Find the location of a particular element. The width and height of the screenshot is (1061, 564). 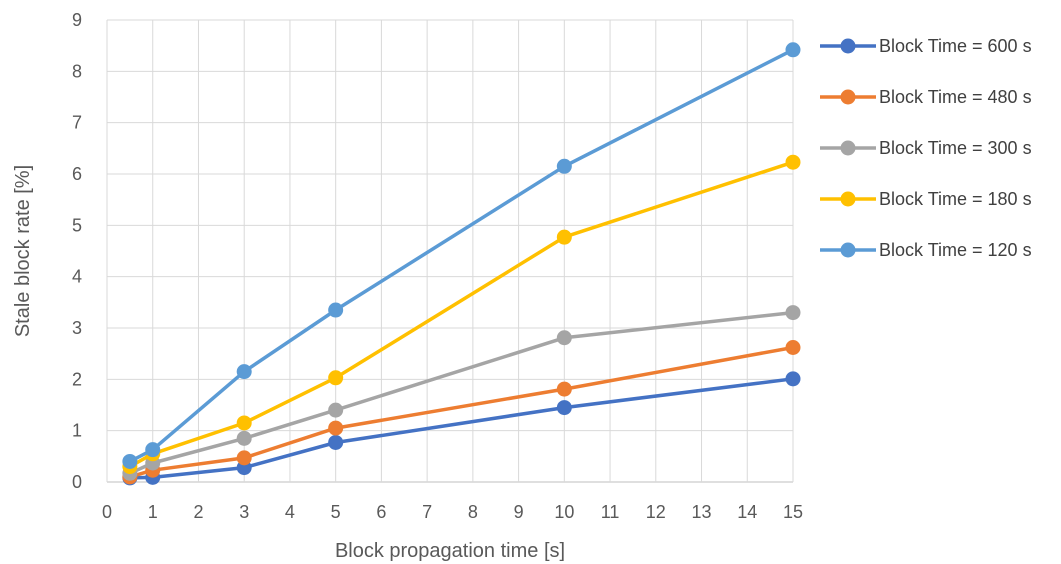

x-tick-label: 7 is located at coordinates (427, 512).